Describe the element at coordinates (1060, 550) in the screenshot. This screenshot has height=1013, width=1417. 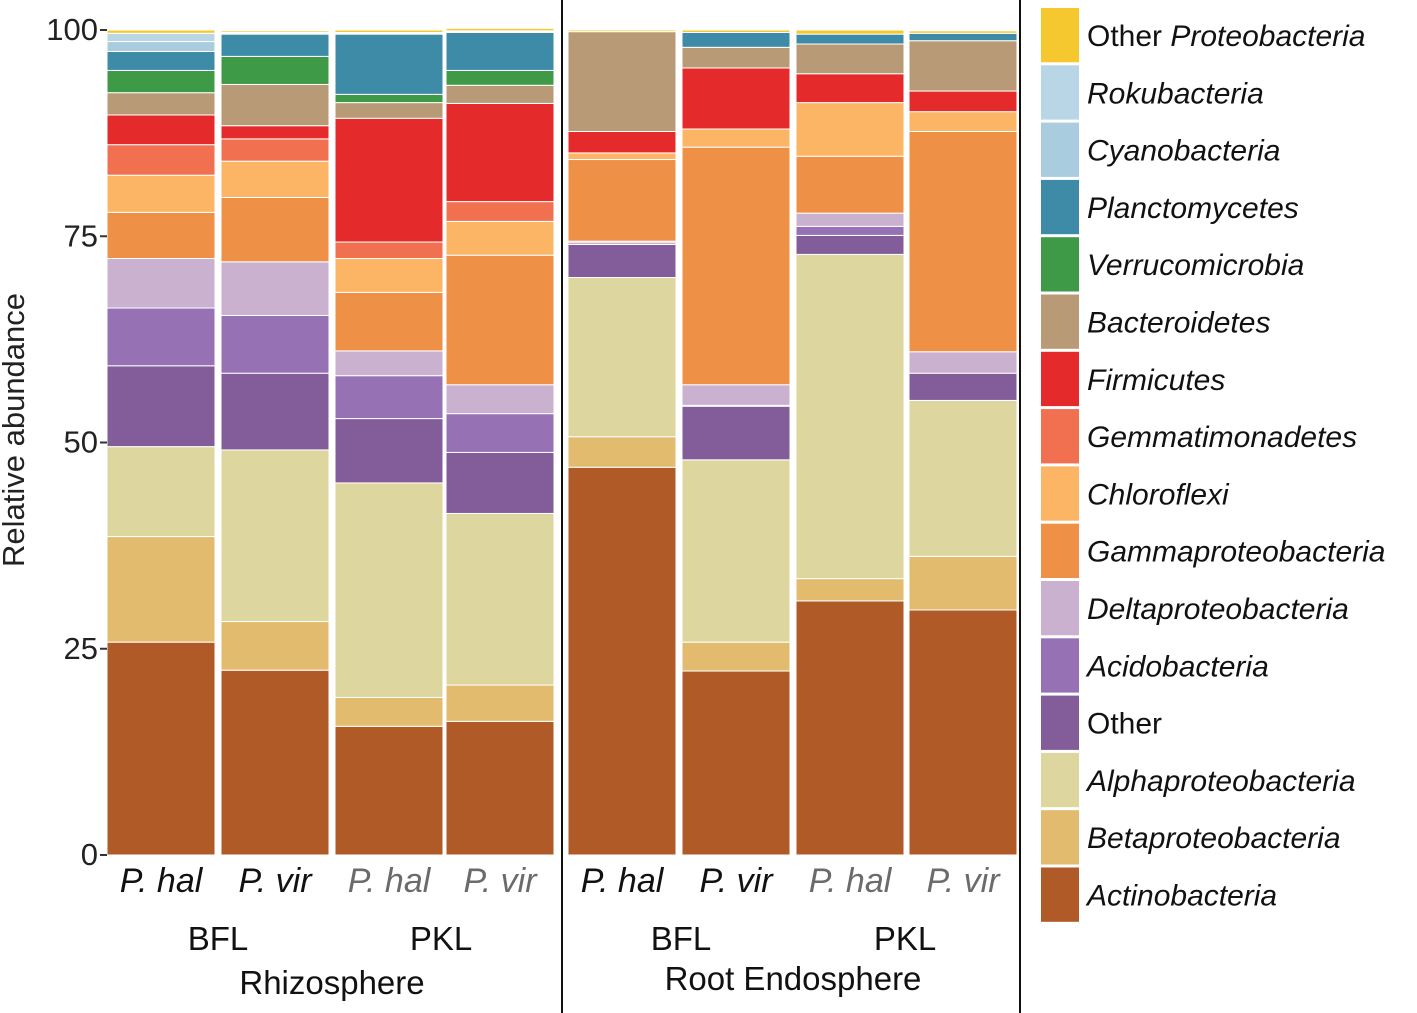
I see `legend-swatch-gammaproteobacteria` at that location.